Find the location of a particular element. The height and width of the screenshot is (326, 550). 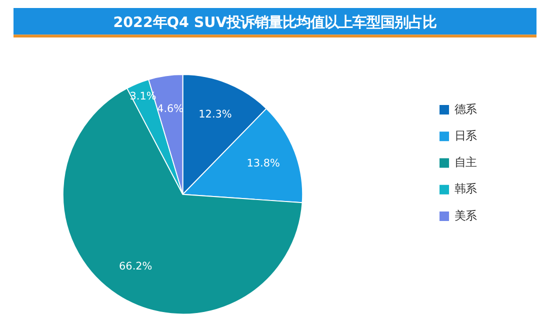

data-label: 13.8% is located at coordinates (263, 163).